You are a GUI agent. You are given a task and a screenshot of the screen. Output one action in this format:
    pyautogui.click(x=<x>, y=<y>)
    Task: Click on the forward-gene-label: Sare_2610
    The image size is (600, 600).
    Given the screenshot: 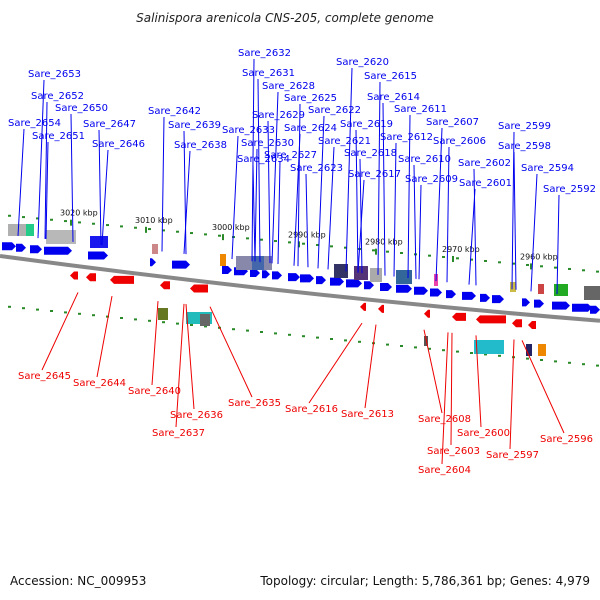 What is the action you would take?
    pyautogui.click(x=424, y=159)
    